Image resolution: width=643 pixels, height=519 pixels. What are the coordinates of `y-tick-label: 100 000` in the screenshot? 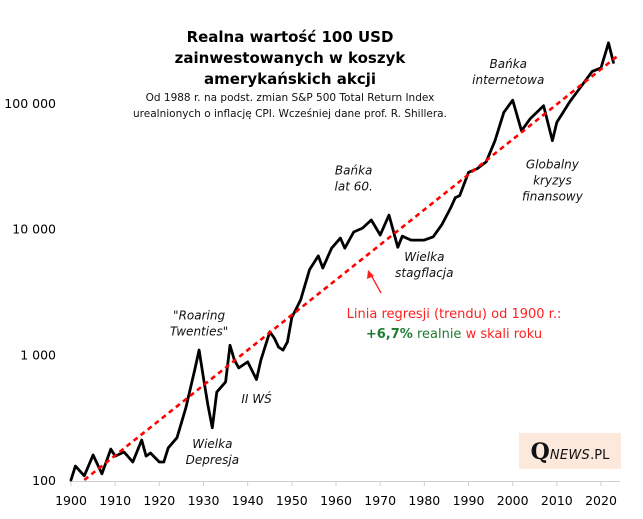 It's located at (30, 103).